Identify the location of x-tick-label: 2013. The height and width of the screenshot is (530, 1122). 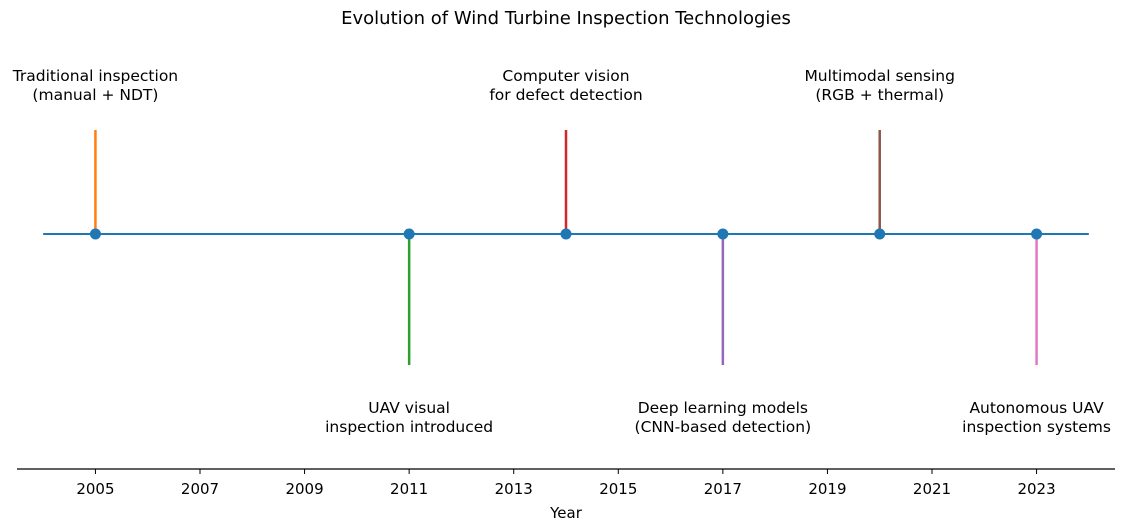
(514, 489).